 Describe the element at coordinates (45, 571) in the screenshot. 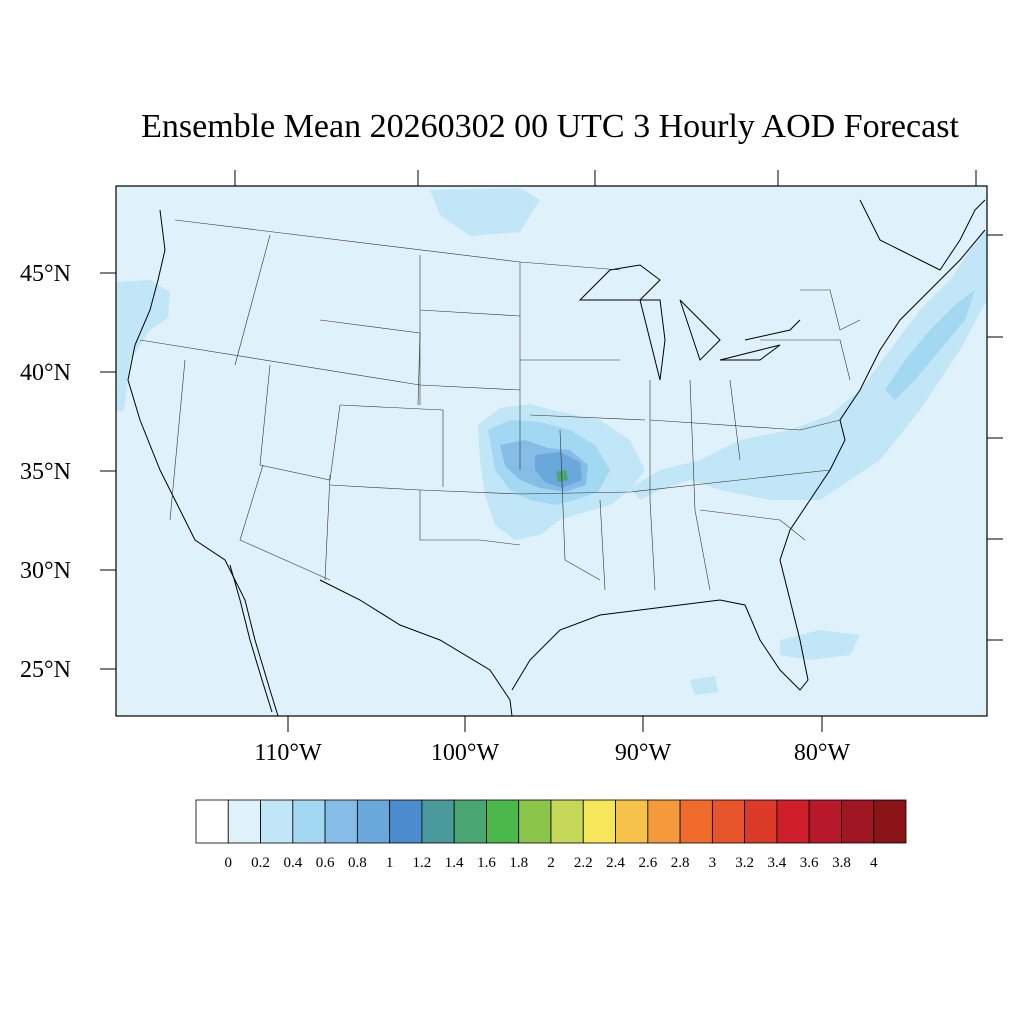

I see `lat-label-30: 30°N` at that location.